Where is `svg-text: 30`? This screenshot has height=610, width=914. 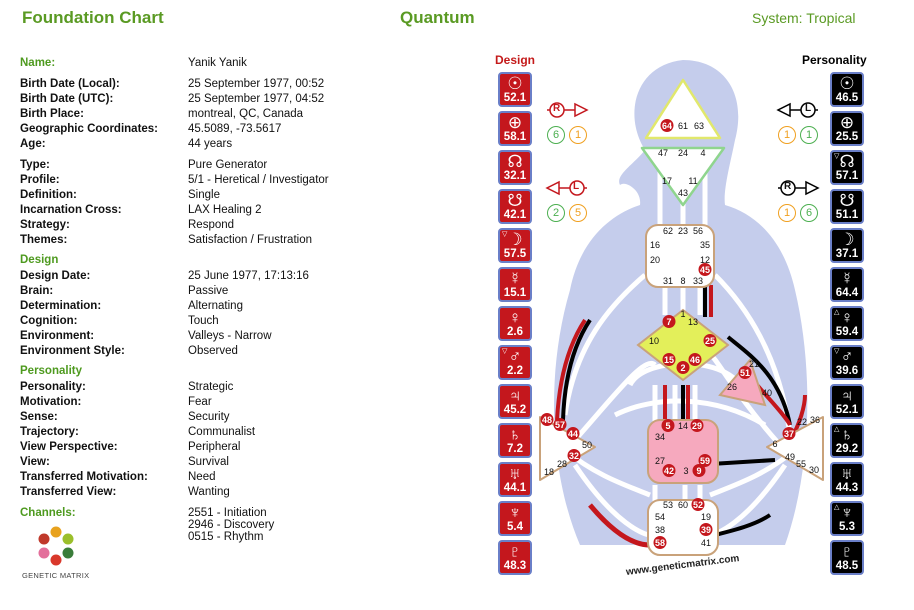 svg-text: 30 is located at coordinates (814, 470).